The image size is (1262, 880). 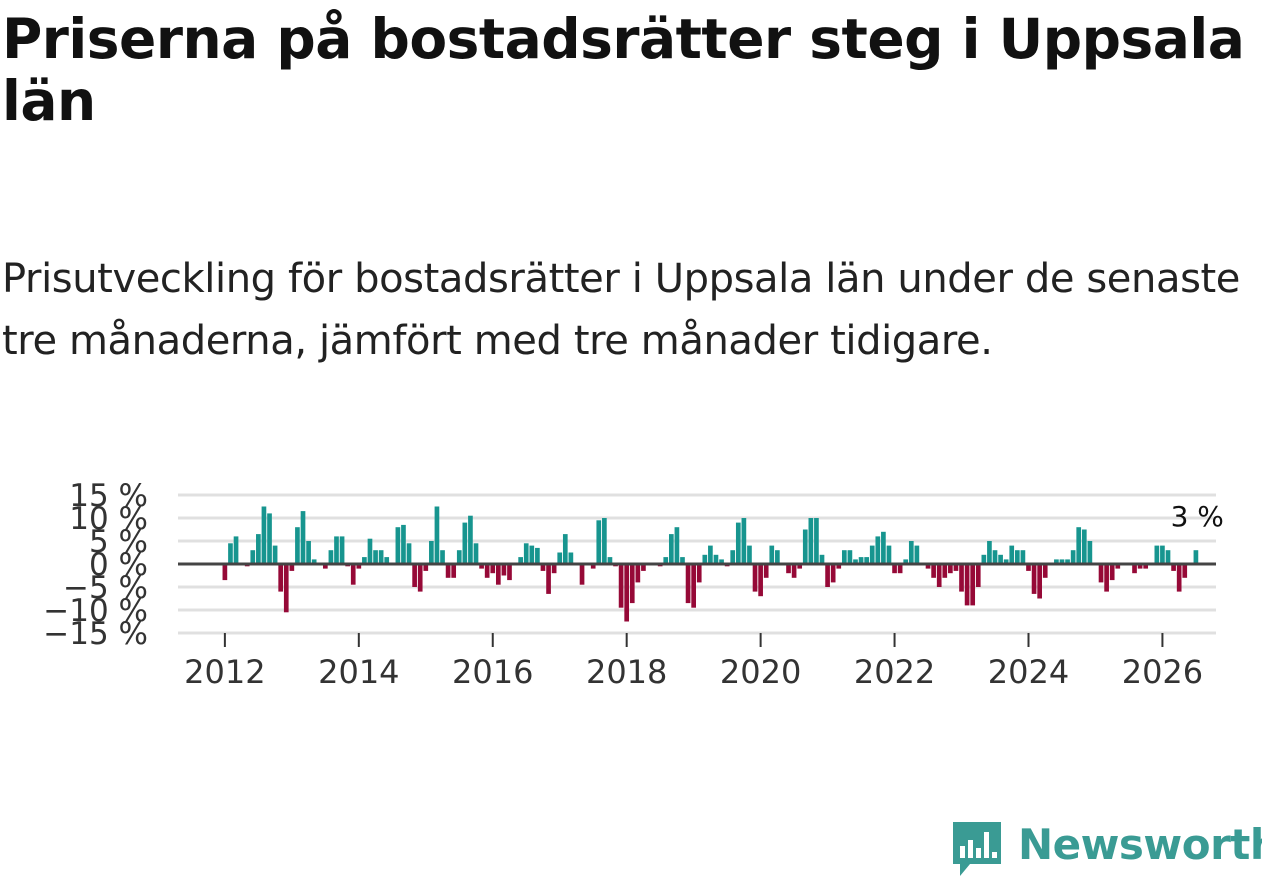 What do you see at coordinates (760, 672) in the screenshot?
I see `x-tick-label: 2020` at bounding box center [760, 672].